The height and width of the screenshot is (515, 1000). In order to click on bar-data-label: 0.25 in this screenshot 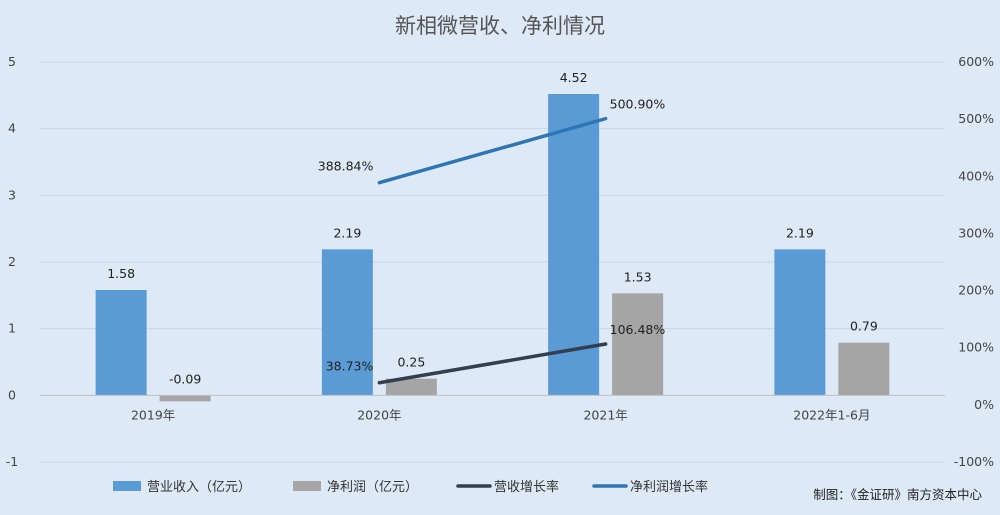, I will do `click(411, 362)`.